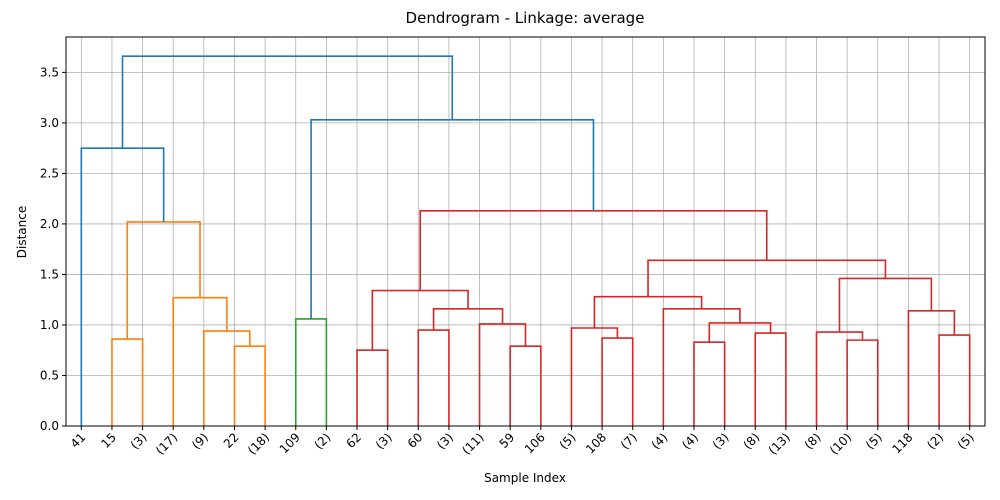  What do you see at coordinates (49, 274) in the screenshot?
I see `y-tick-label: 1.5` at bounding box center [49, 274].